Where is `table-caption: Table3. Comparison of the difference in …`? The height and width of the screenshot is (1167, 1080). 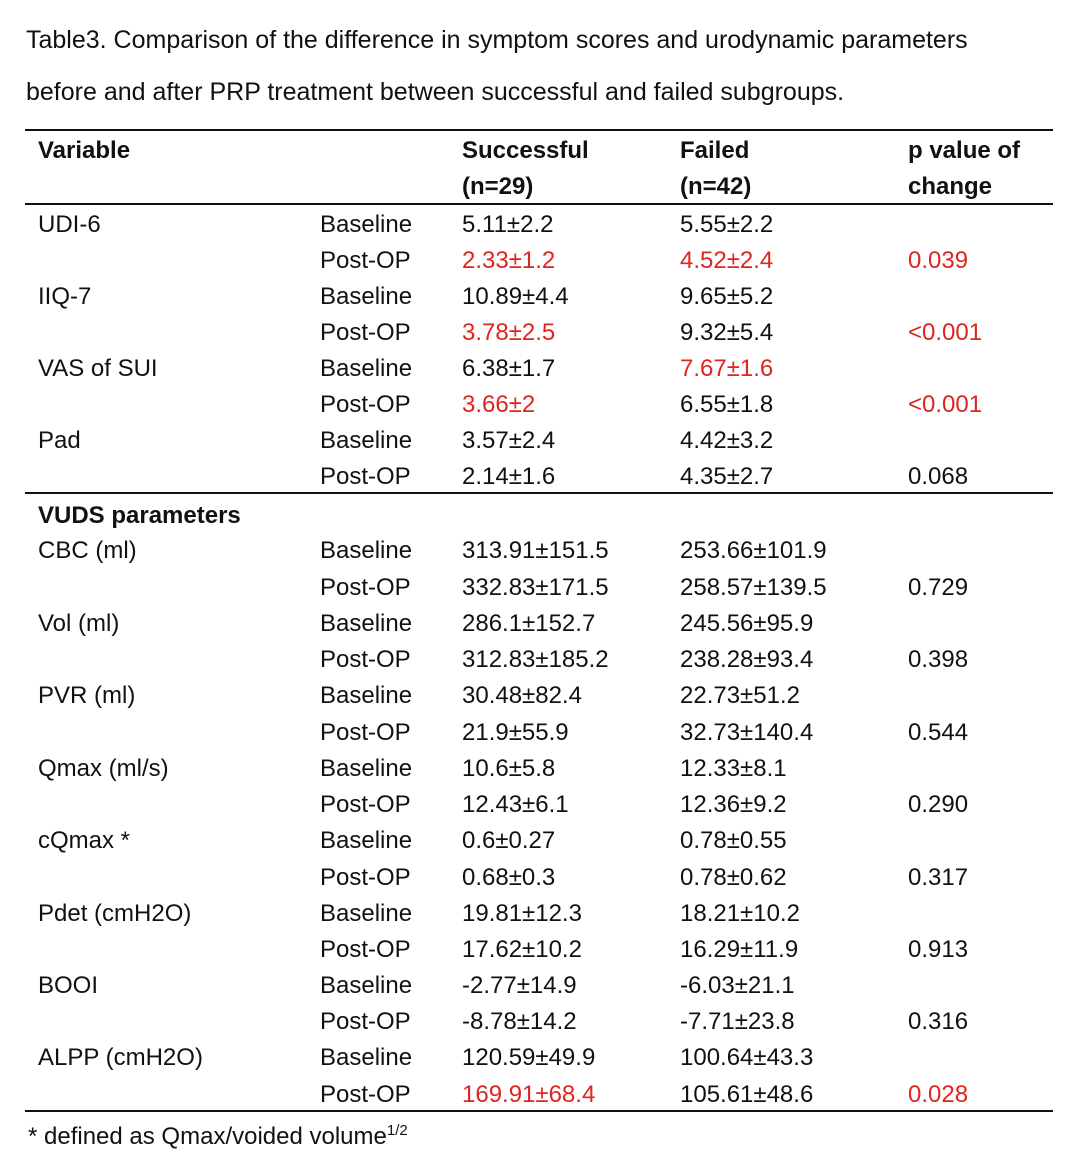 table-caption: Table3. Comparison of the difference in … is located at coordinates (546, 66).